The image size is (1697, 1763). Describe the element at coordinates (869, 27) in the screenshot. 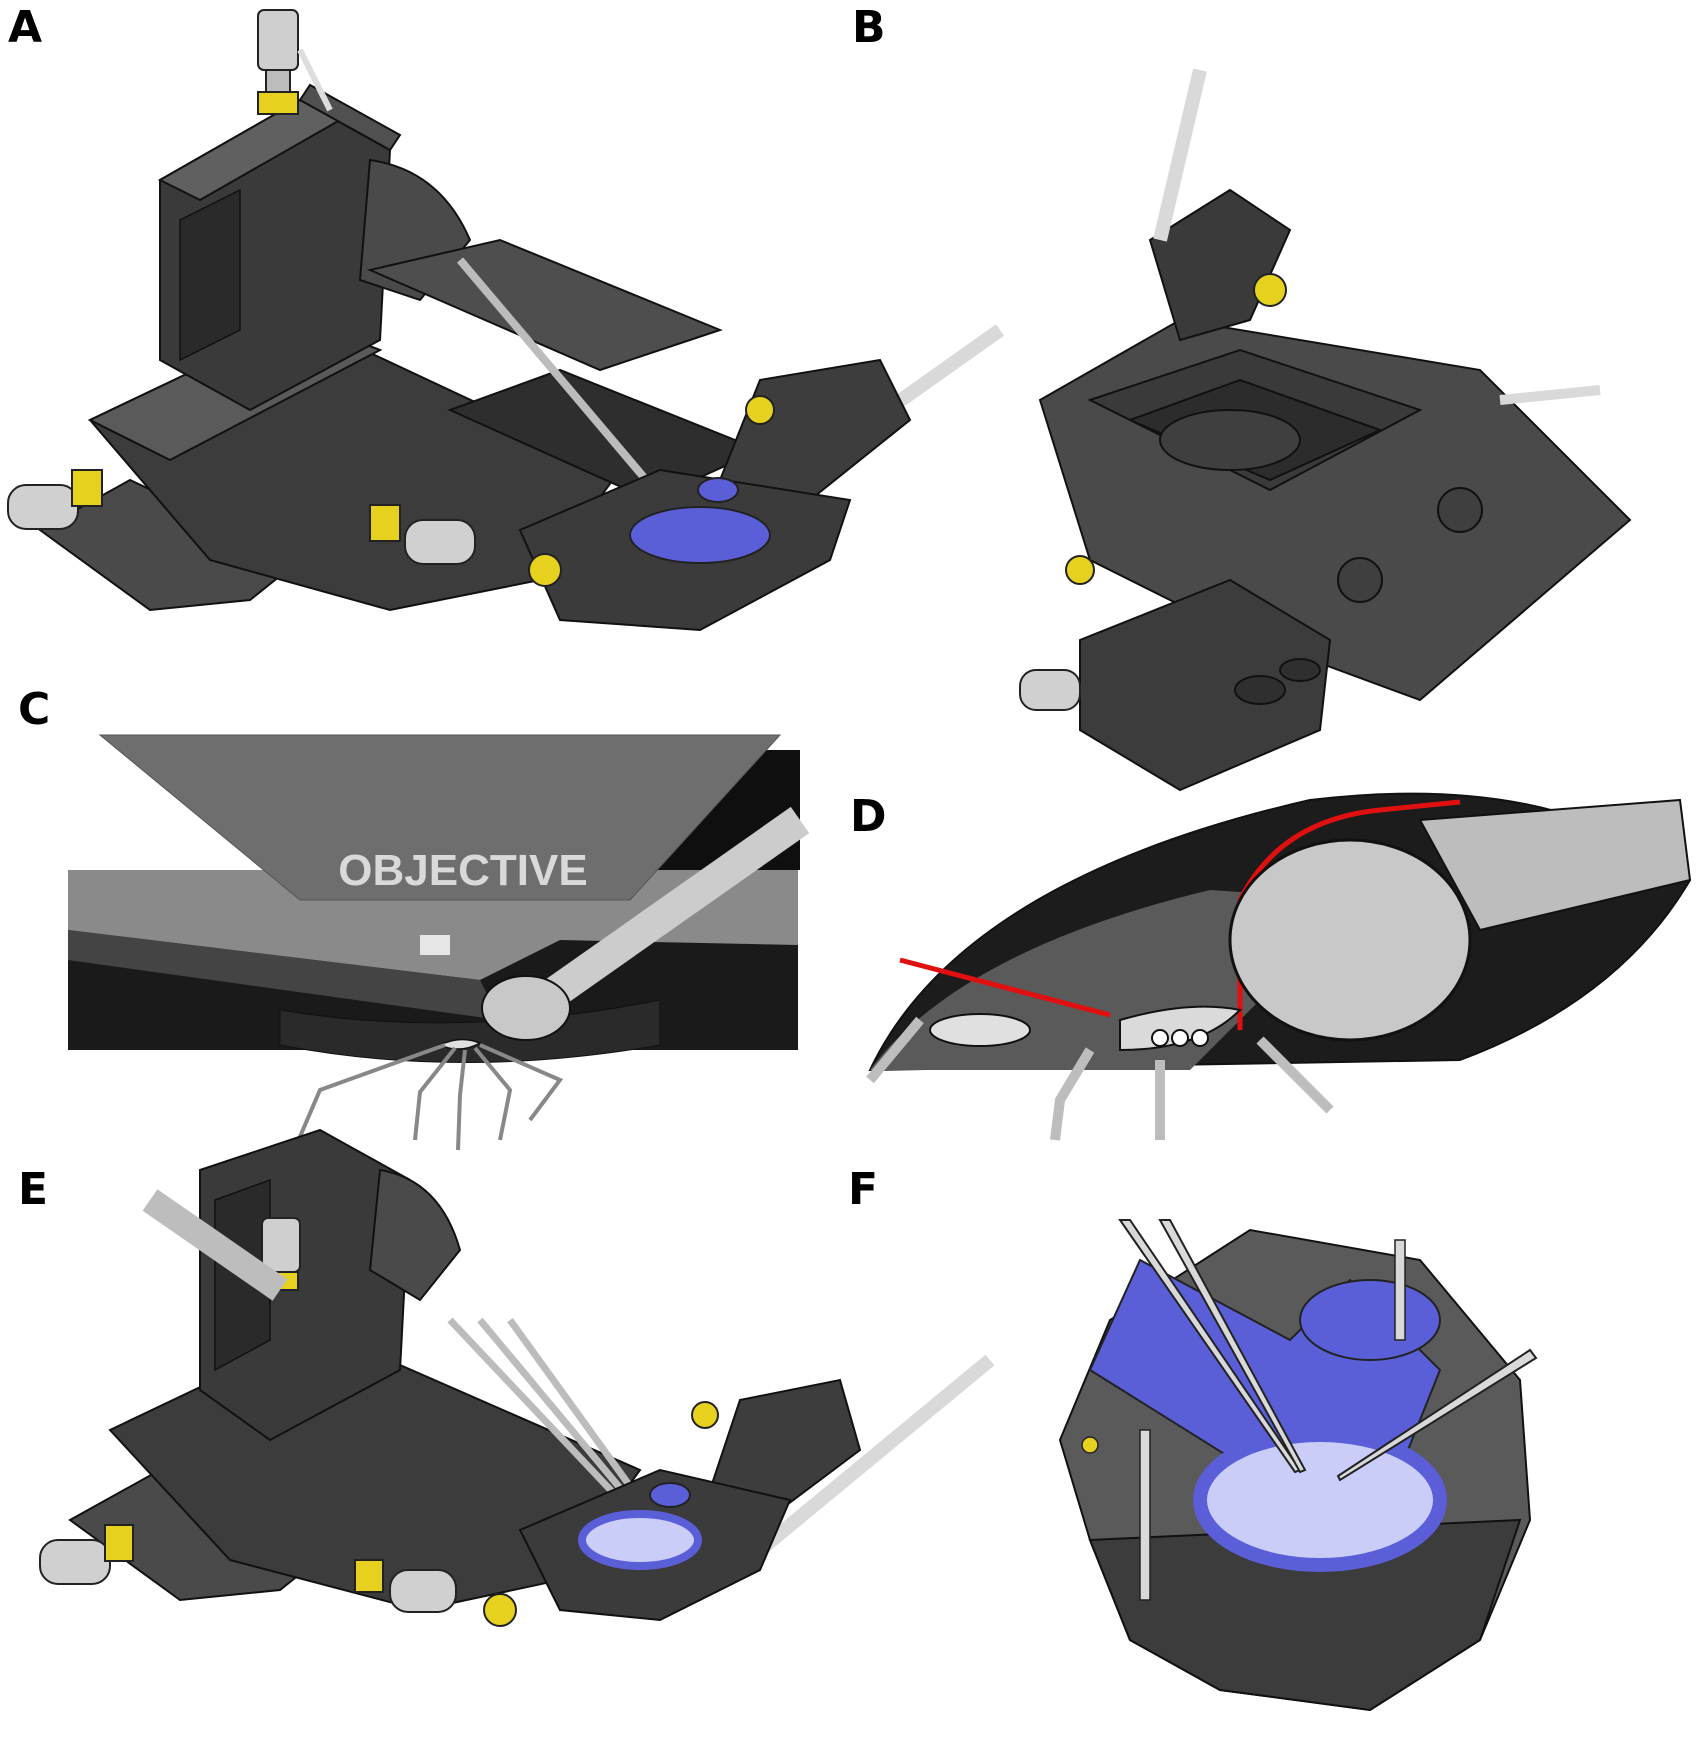

I see `panel-label-b: B` at that location.